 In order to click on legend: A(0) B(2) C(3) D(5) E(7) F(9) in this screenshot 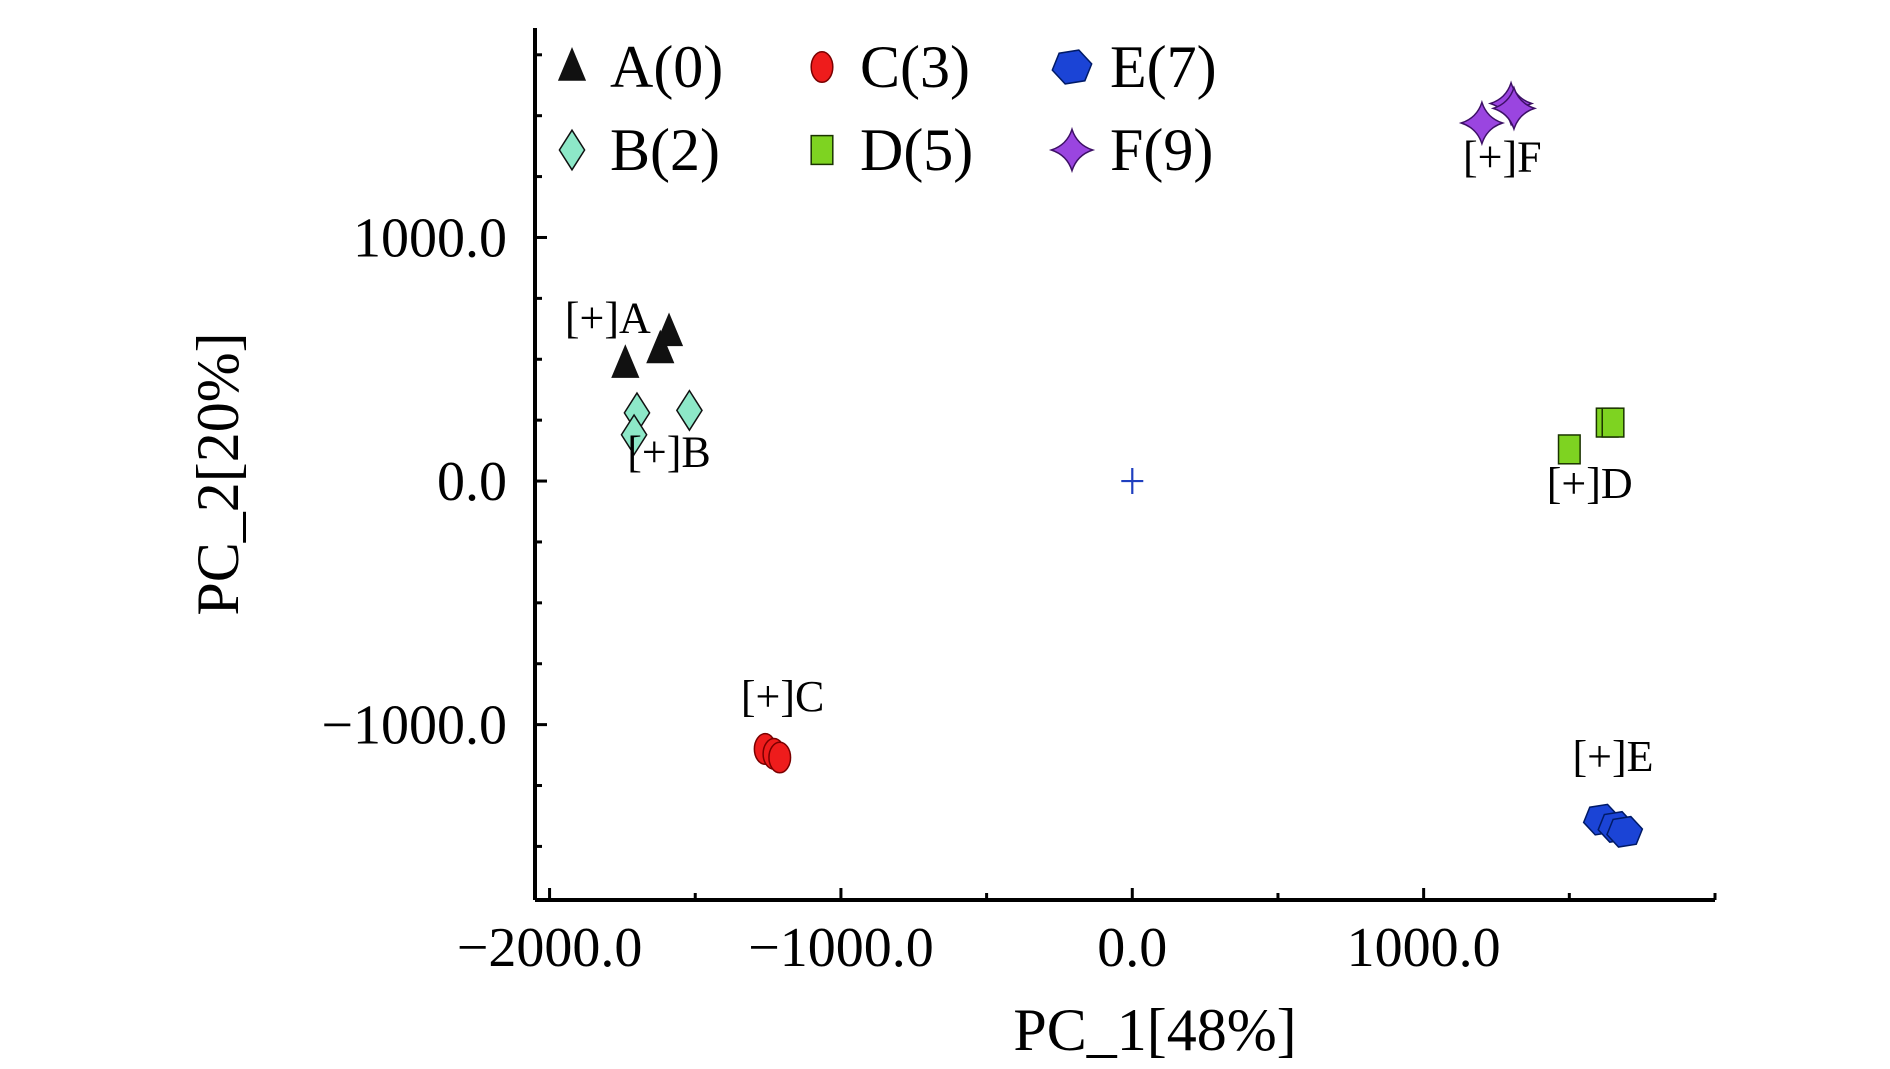, I will do `click(887, 108)`.